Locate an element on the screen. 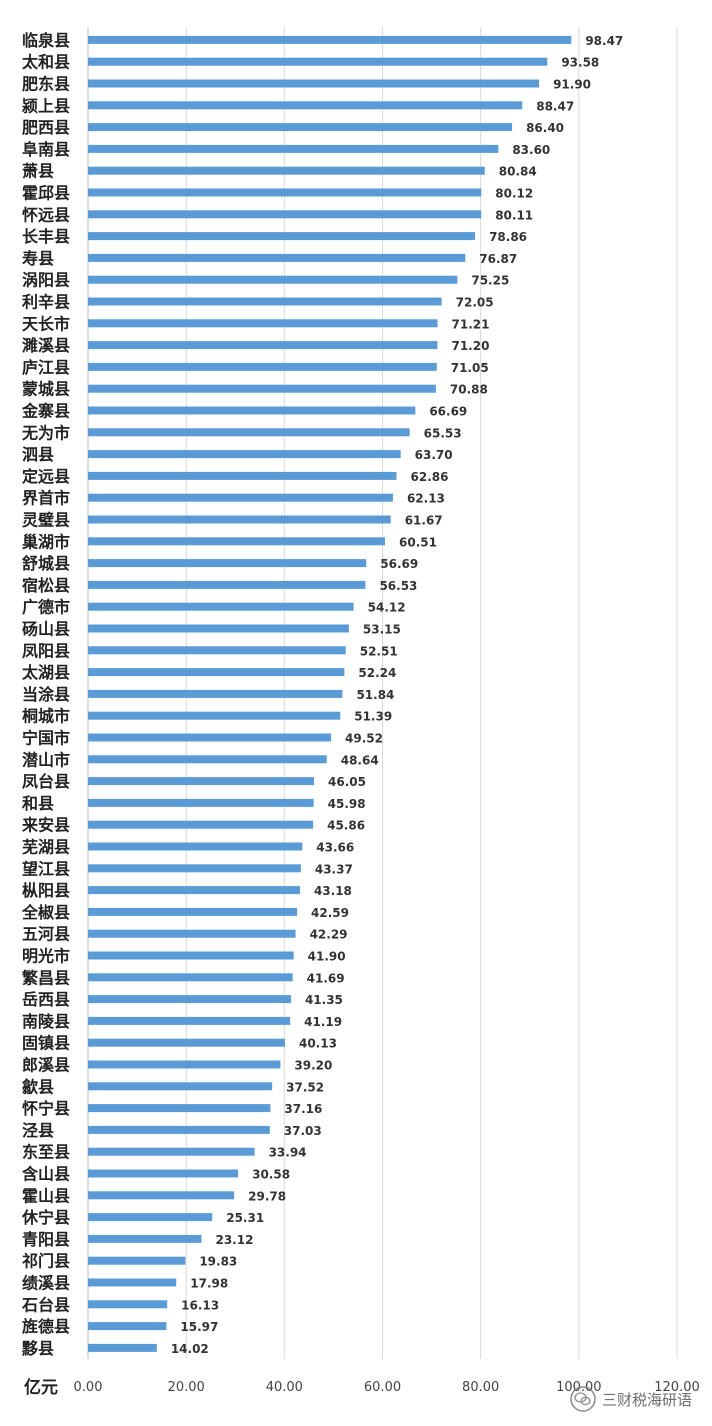 This screenshot has height=1426, width=712. category-label-51: 东至县 is located at coordinates (46, 1152).